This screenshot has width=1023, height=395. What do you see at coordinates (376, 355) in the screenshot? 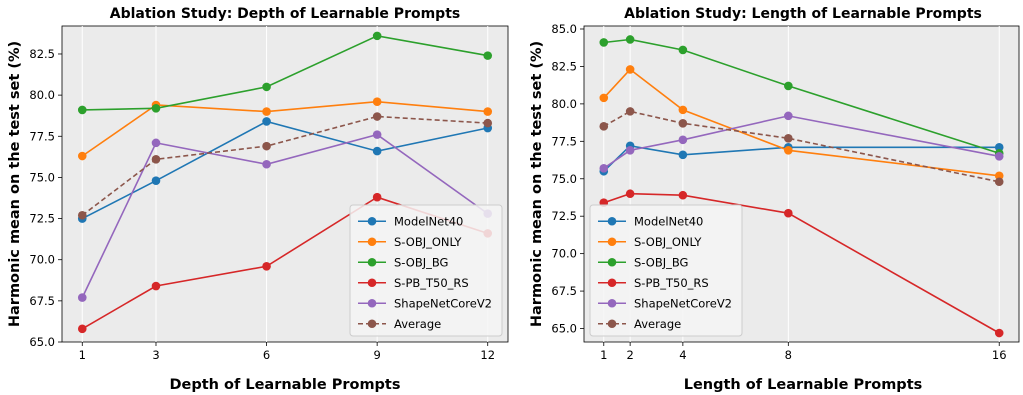
I see `x-tick-label: 9` at bounding box center [376, 355].